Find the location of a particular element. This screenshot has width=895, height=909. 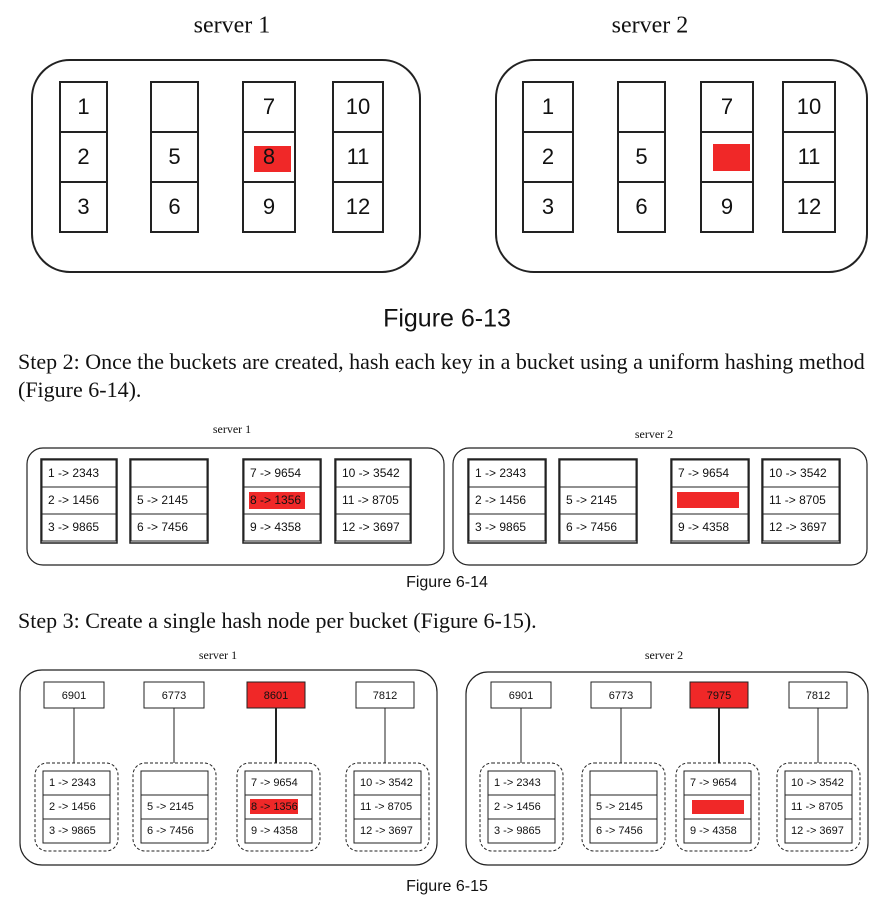

bucket-value: 3 is located at coordinates (83, 206).